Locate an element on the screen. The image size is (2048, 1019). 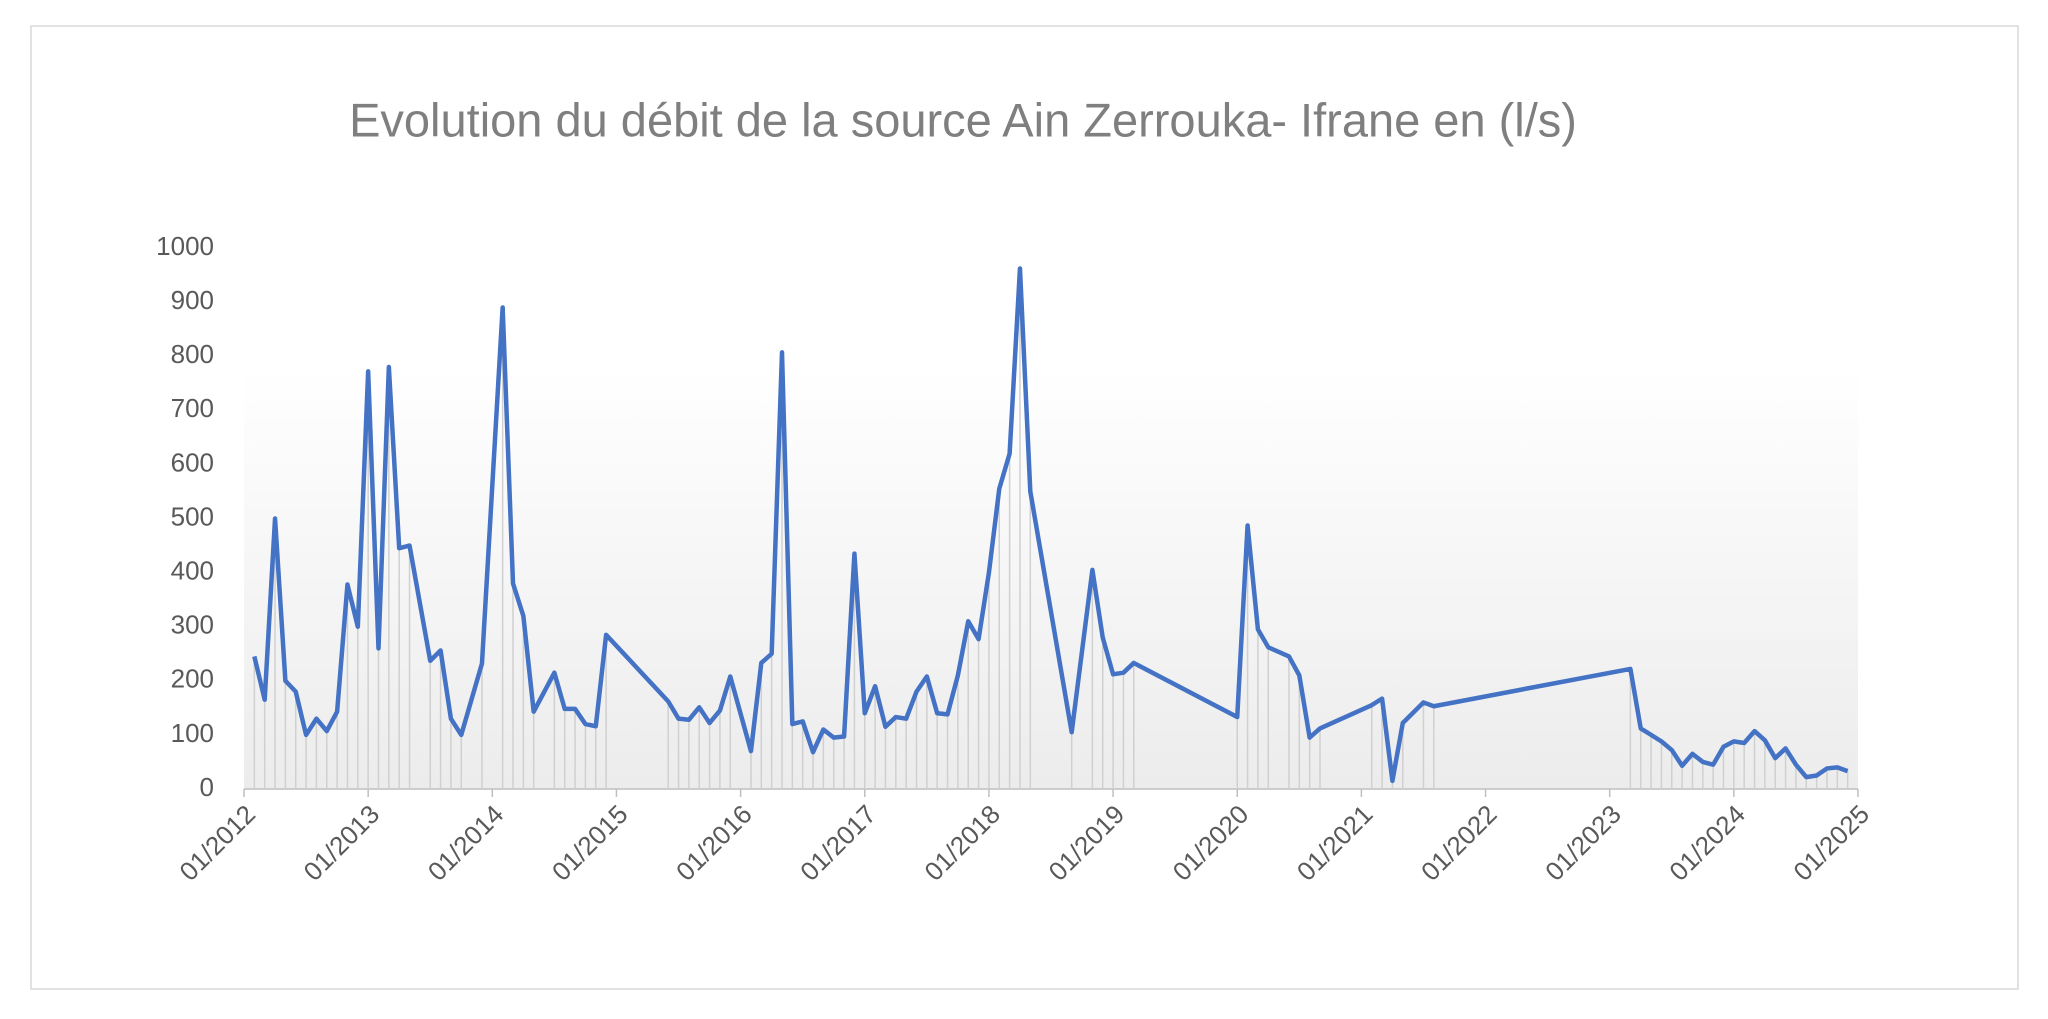
y-tick-label: 500 is located at coordinates (192, 516).